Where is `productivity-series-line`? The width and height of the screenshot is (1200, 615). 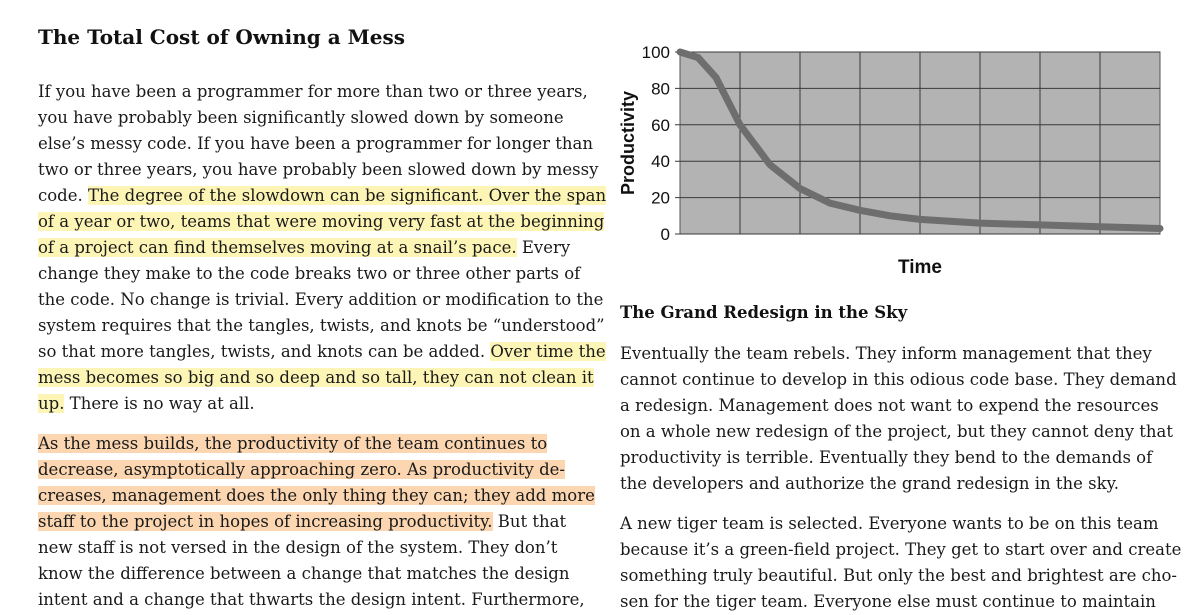
productivity-series-line is located at coordinates (920, 140).